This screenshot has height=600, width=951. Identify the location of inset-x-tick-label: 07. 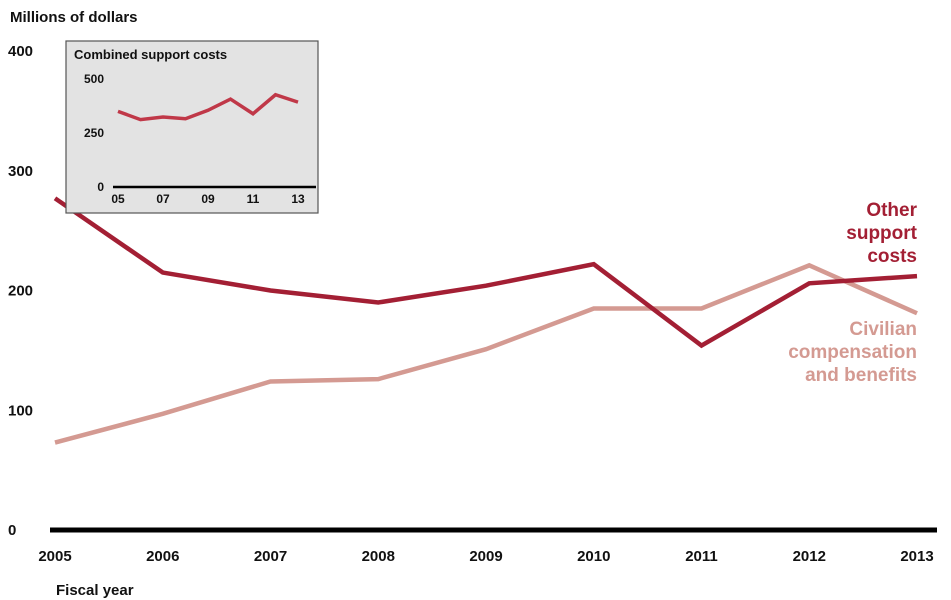
(163, 199).